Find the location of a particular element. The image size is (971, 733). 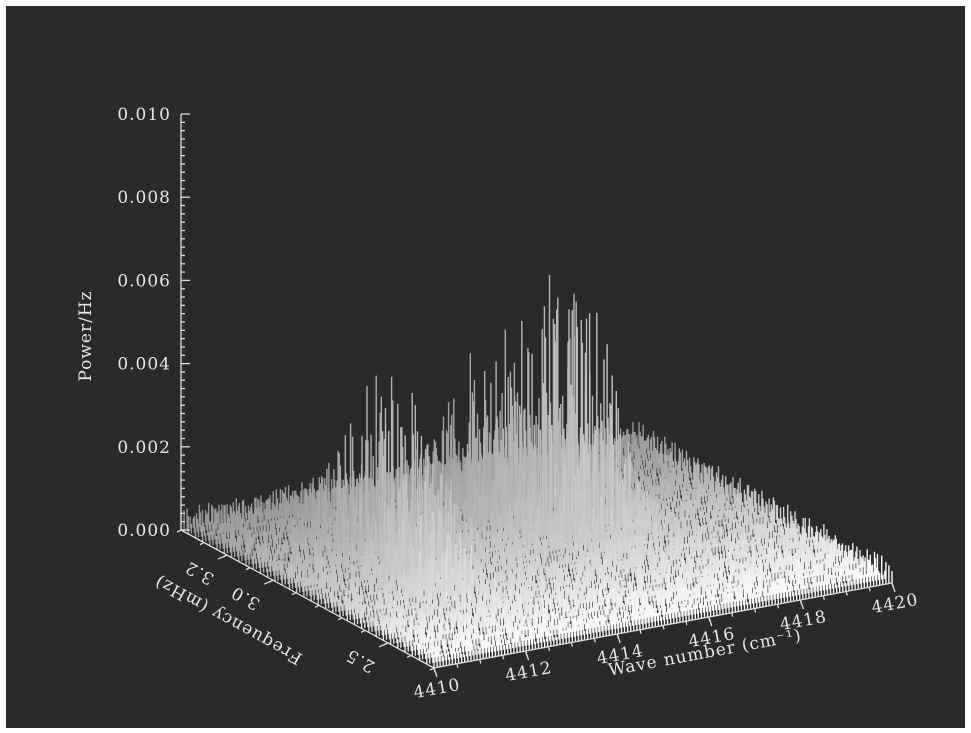

wavenumber-tick-label: 4410 is located at coordinates (437, 689).